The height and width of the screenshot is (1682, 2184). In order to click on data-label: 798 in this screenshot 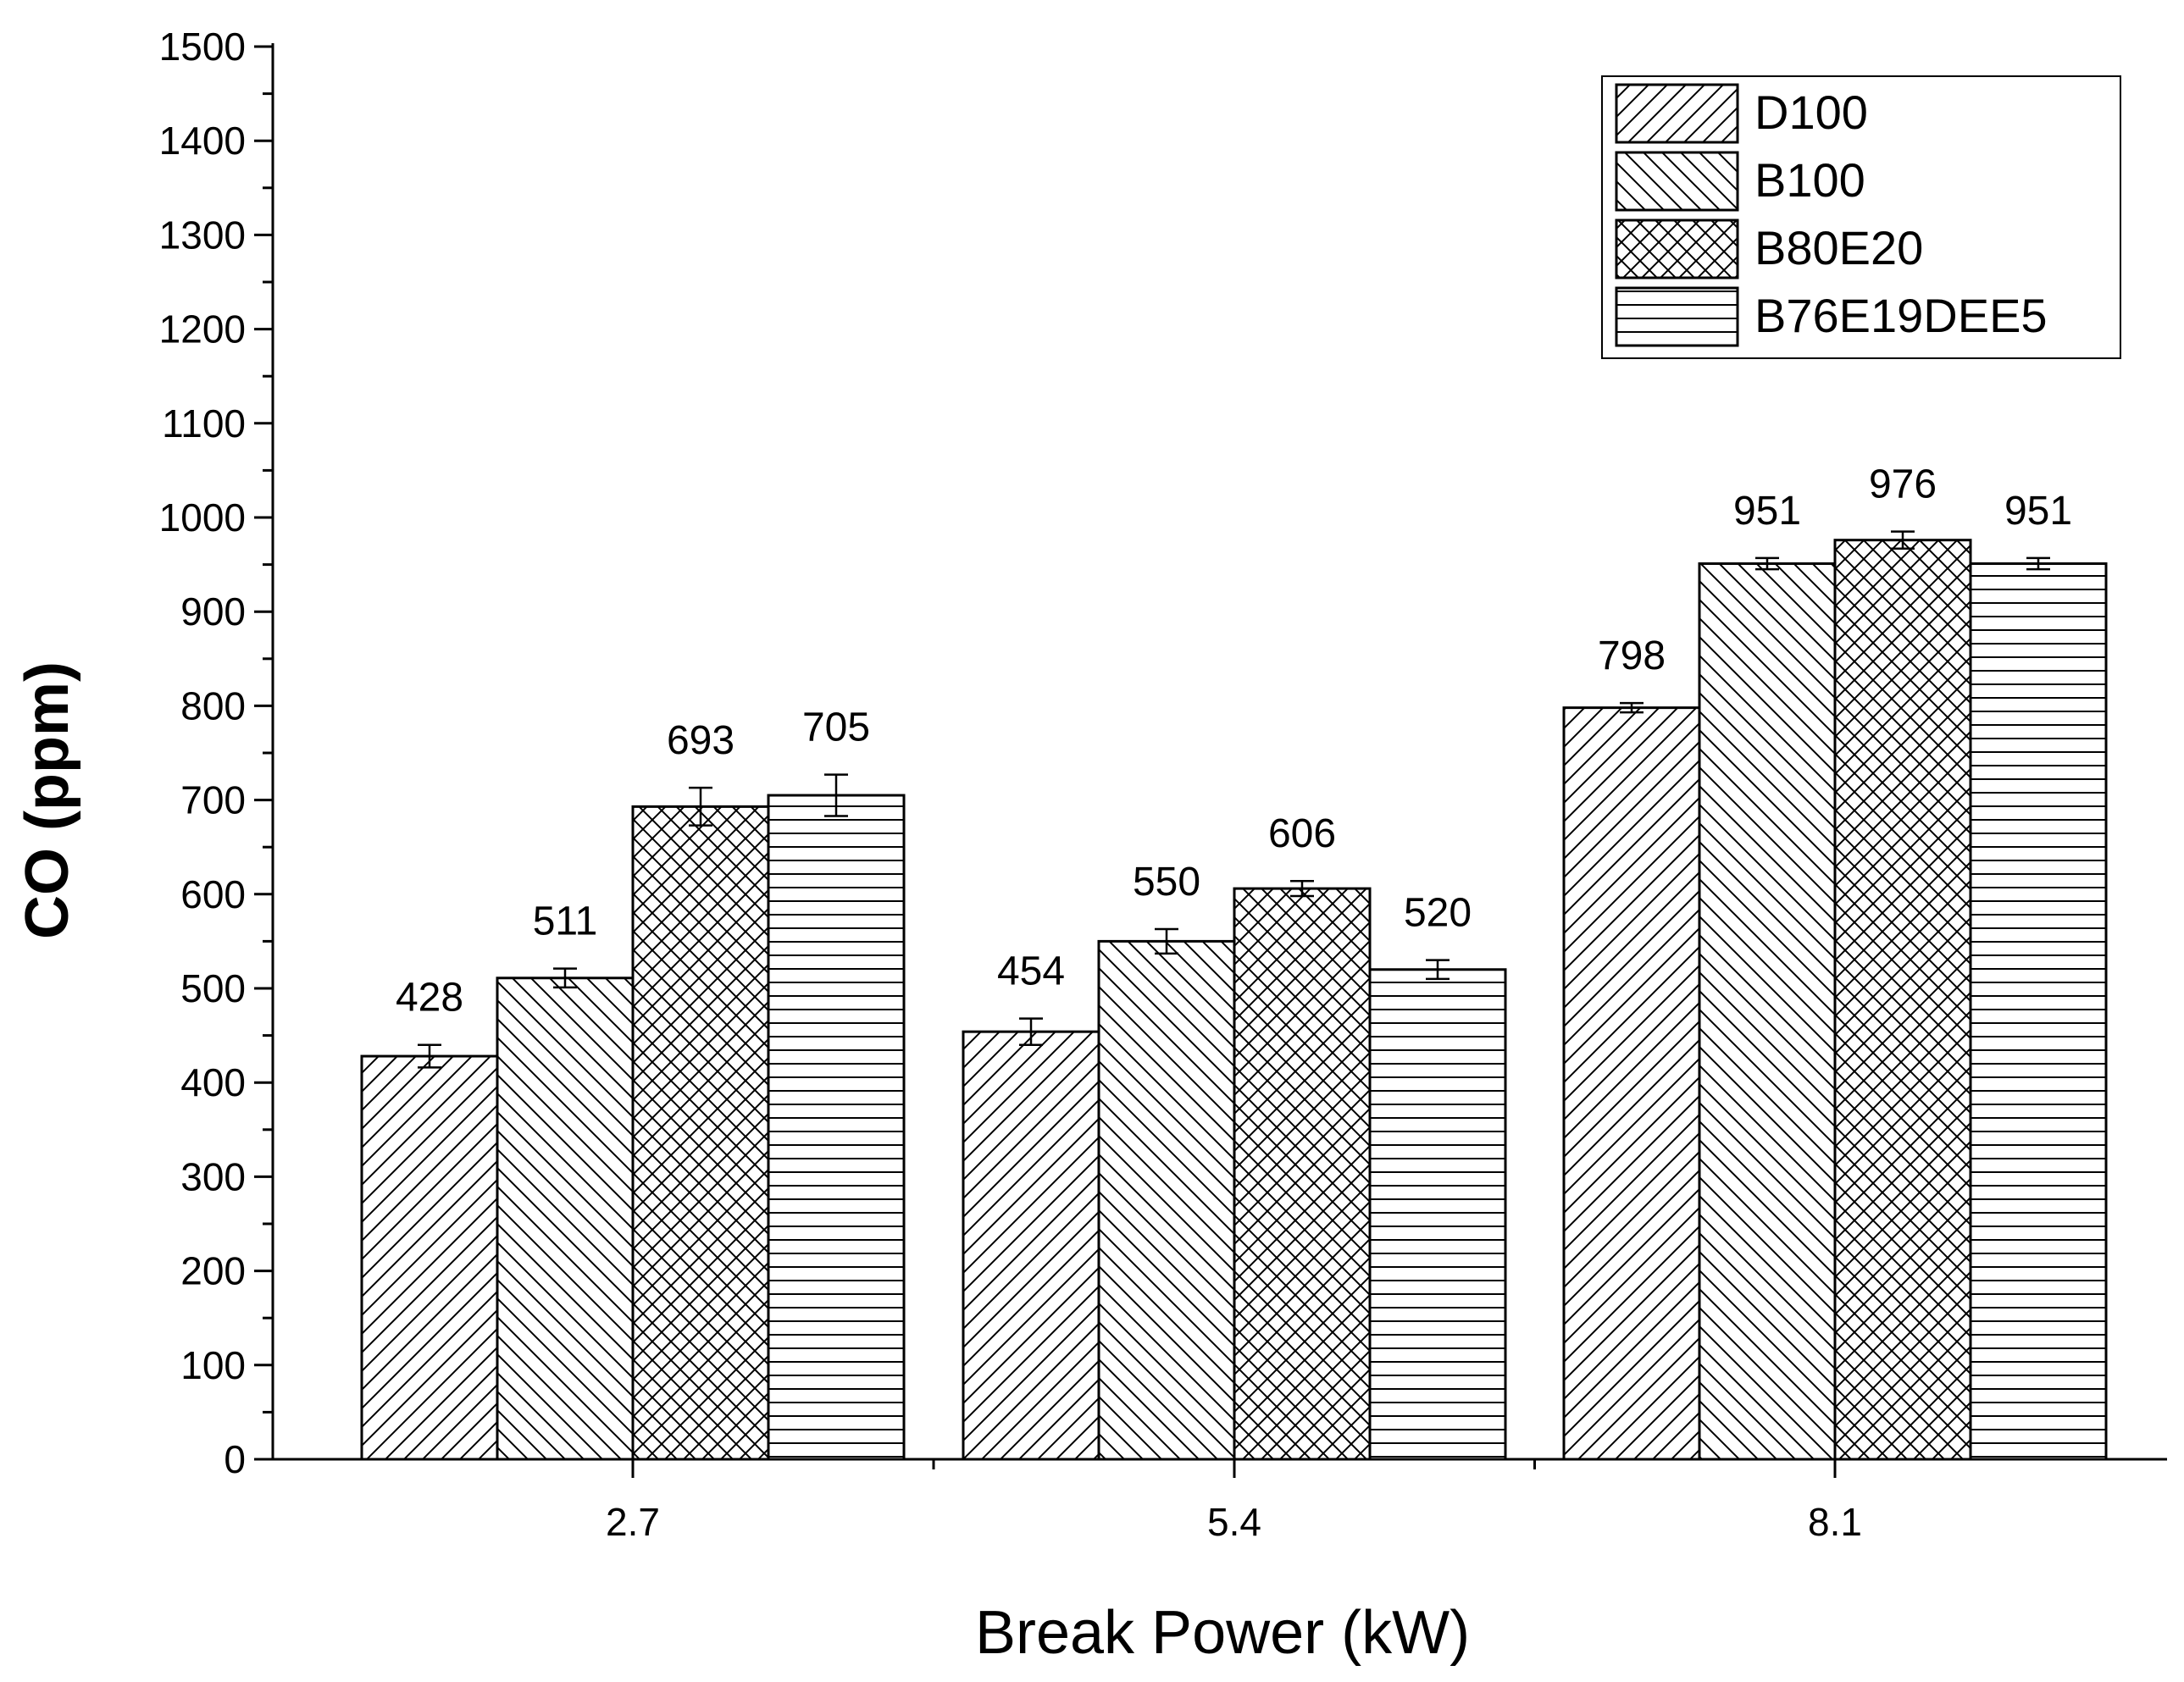, I will do `click(1632, 656)`.